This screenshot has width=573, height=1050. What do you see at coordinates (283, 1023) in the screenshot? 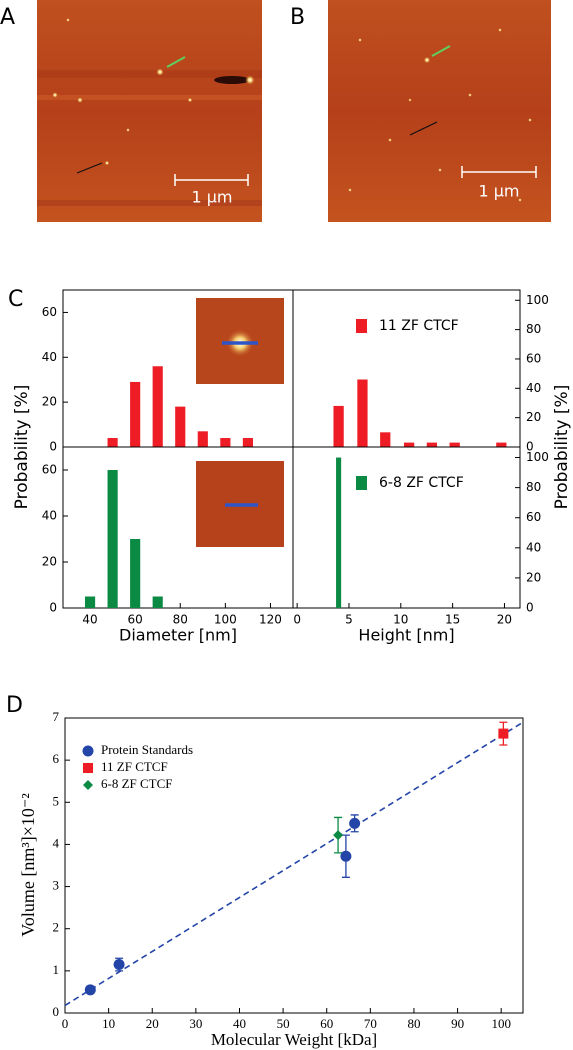
I see `x-tick-label: 50` at bounding box center [283, 1023].